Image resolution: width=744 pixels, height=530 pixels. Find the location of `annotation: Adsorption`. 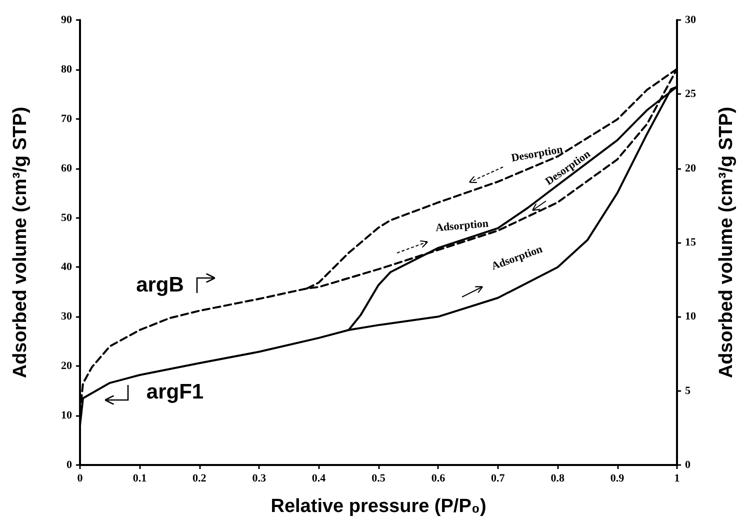

annotation: Adsorption is located at coordinates (462, 226).